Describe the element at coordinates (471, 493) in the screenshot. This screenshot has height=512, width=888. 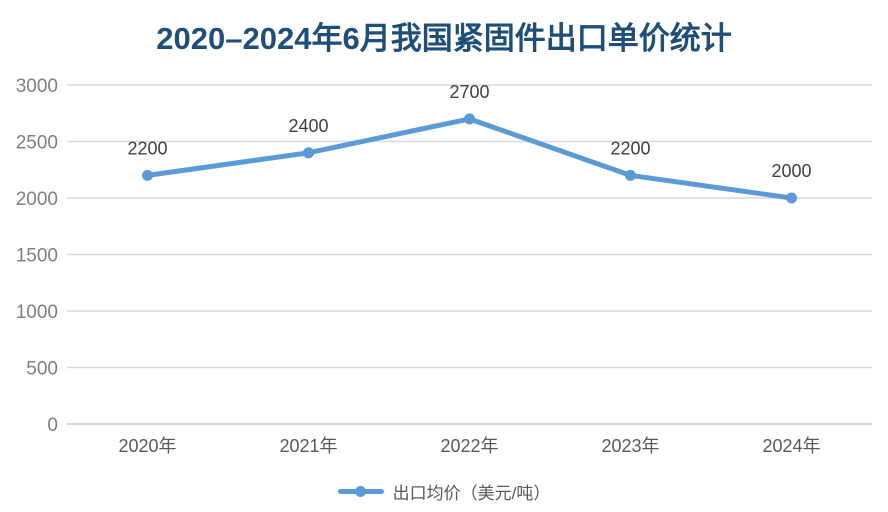
I see `legend-label: 出口均价（美元/吨）` at that location.